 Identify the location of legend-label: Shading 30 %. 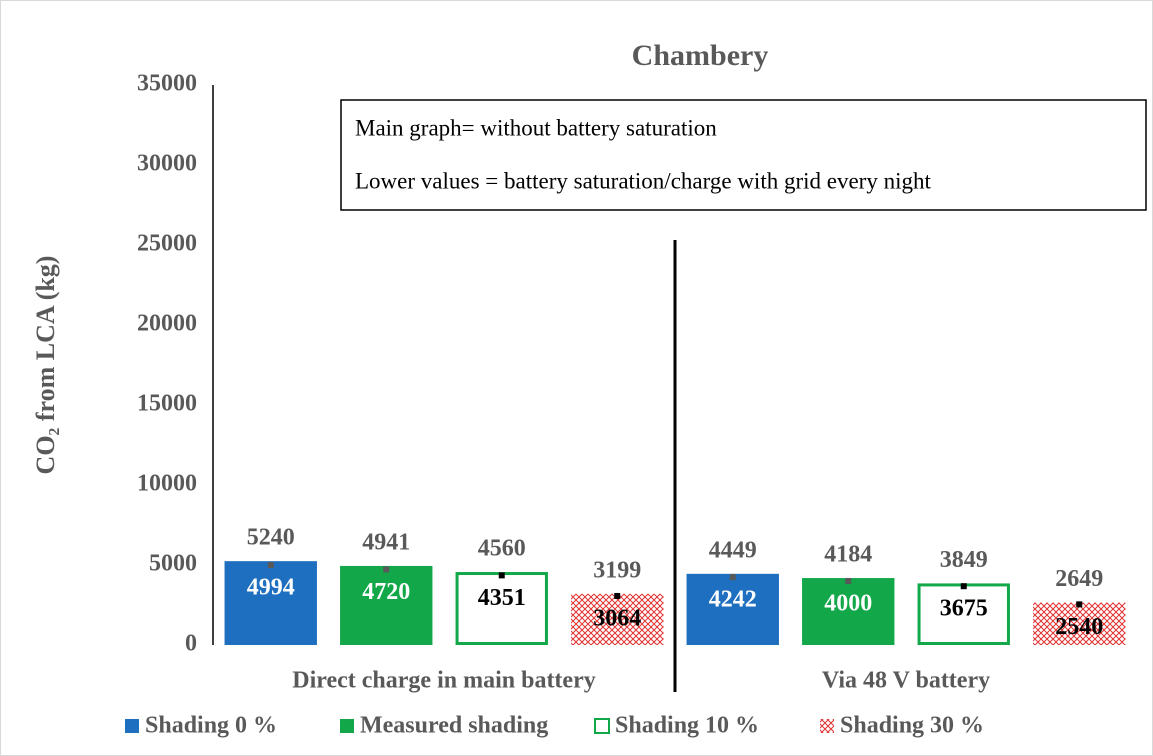
(912, 726).